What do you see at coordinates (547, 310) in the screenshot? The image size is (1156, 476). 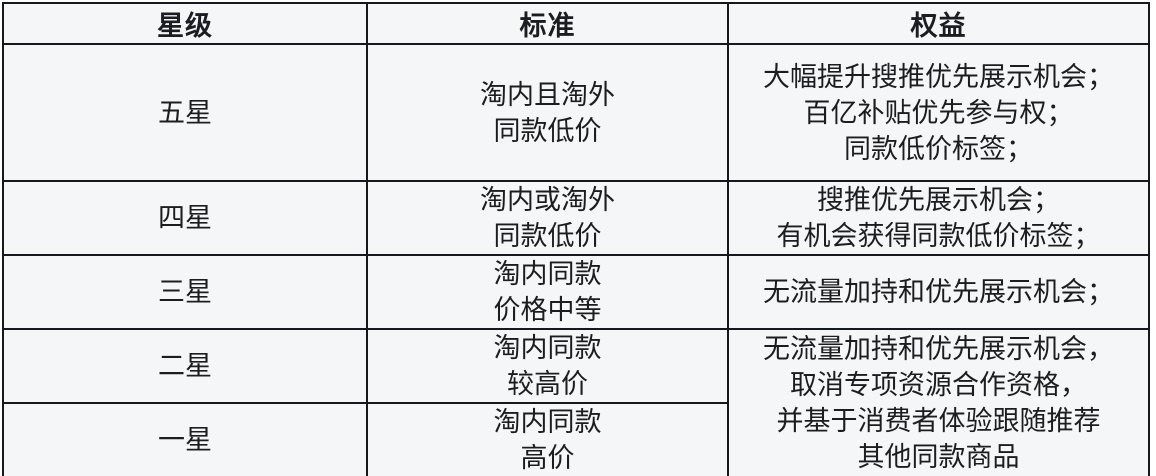 I see `standard-line: 价格中等` at bounding box center [547, 310].